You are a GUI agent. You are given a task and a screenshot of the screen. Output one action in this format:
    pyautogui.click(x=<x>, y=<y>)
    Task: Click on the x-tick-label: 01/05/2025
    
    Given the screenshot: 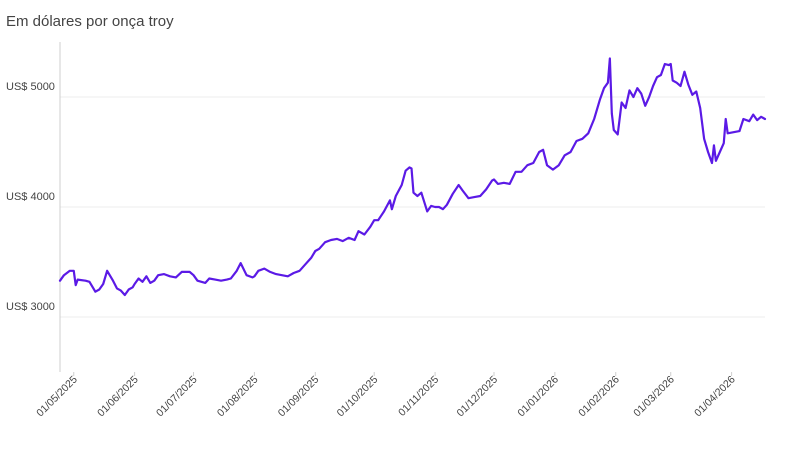 What is the action you would take?
    pyautogui.click(x=57, y=397)
    